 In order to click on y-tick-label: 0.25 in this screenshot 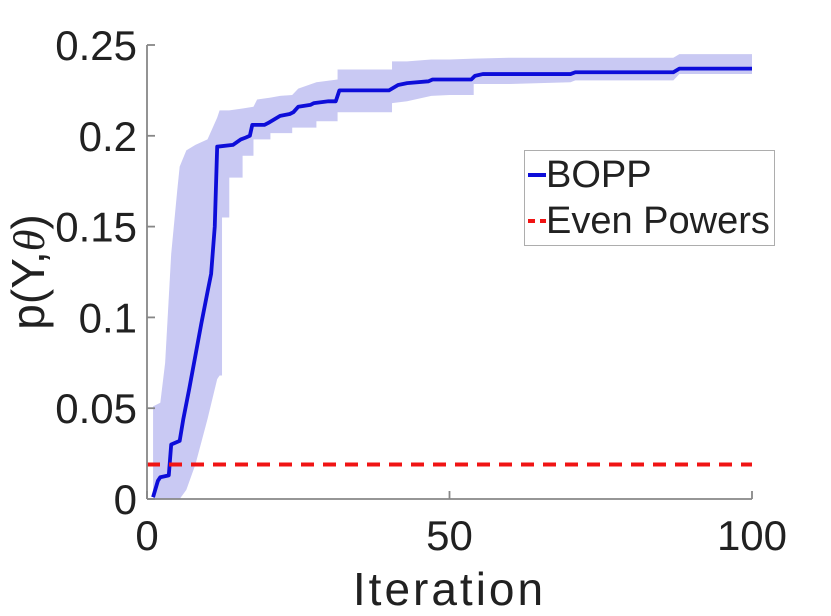, I will do `click(96, 45)`.